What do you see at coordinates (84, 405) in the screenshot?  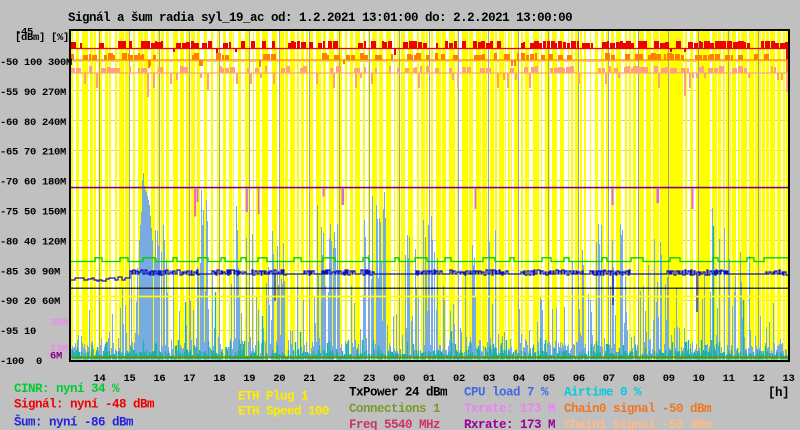 I see `svg-text: Signál: nyní -48 dBm` at bounding box center [84, 405].